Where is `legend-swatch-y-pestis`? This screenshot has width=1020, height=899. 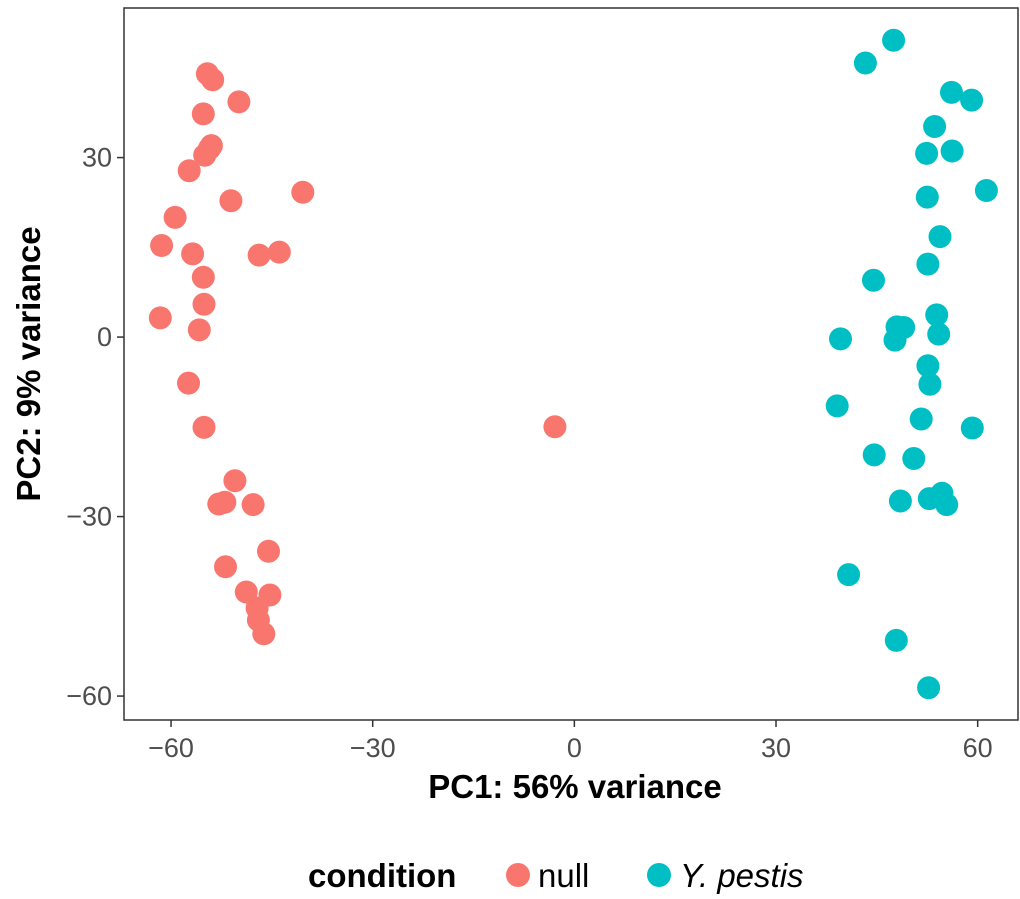
legend-swatch-y-pestis is located at coordinates (659, 875).